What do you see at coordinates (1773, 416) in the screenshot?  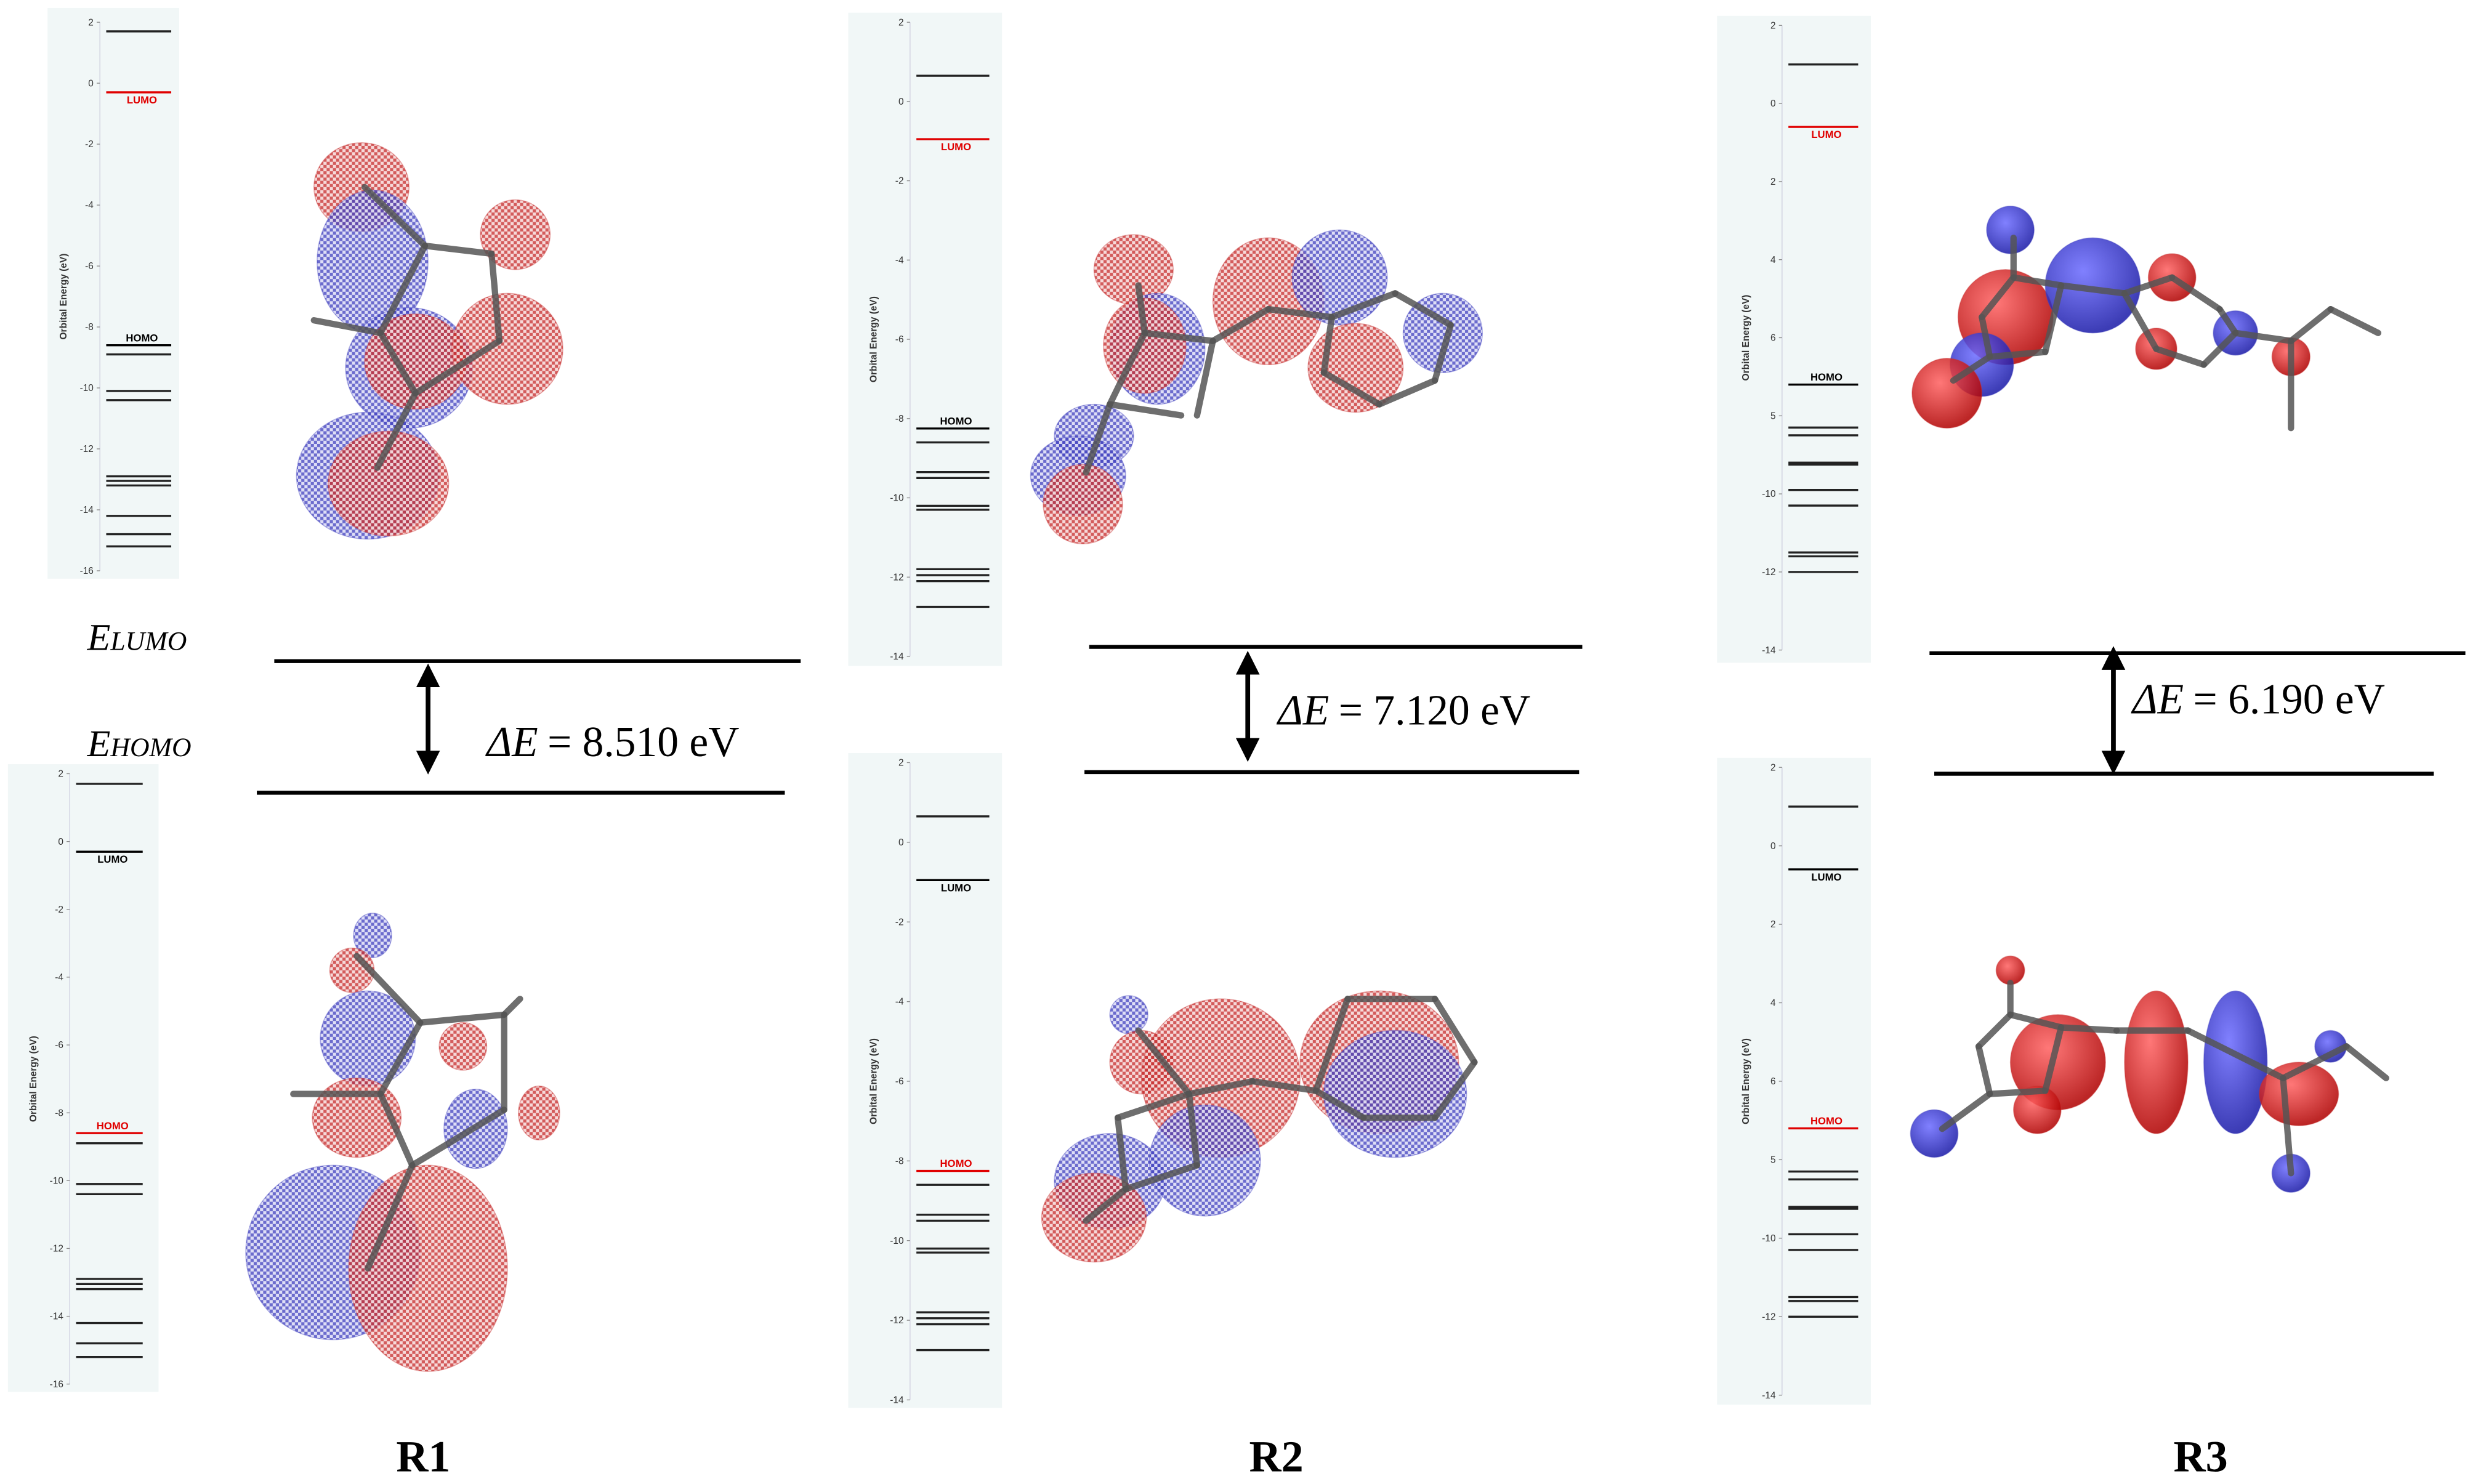 I see `y-tick-label: 5` at bounding box center [1773, 416].